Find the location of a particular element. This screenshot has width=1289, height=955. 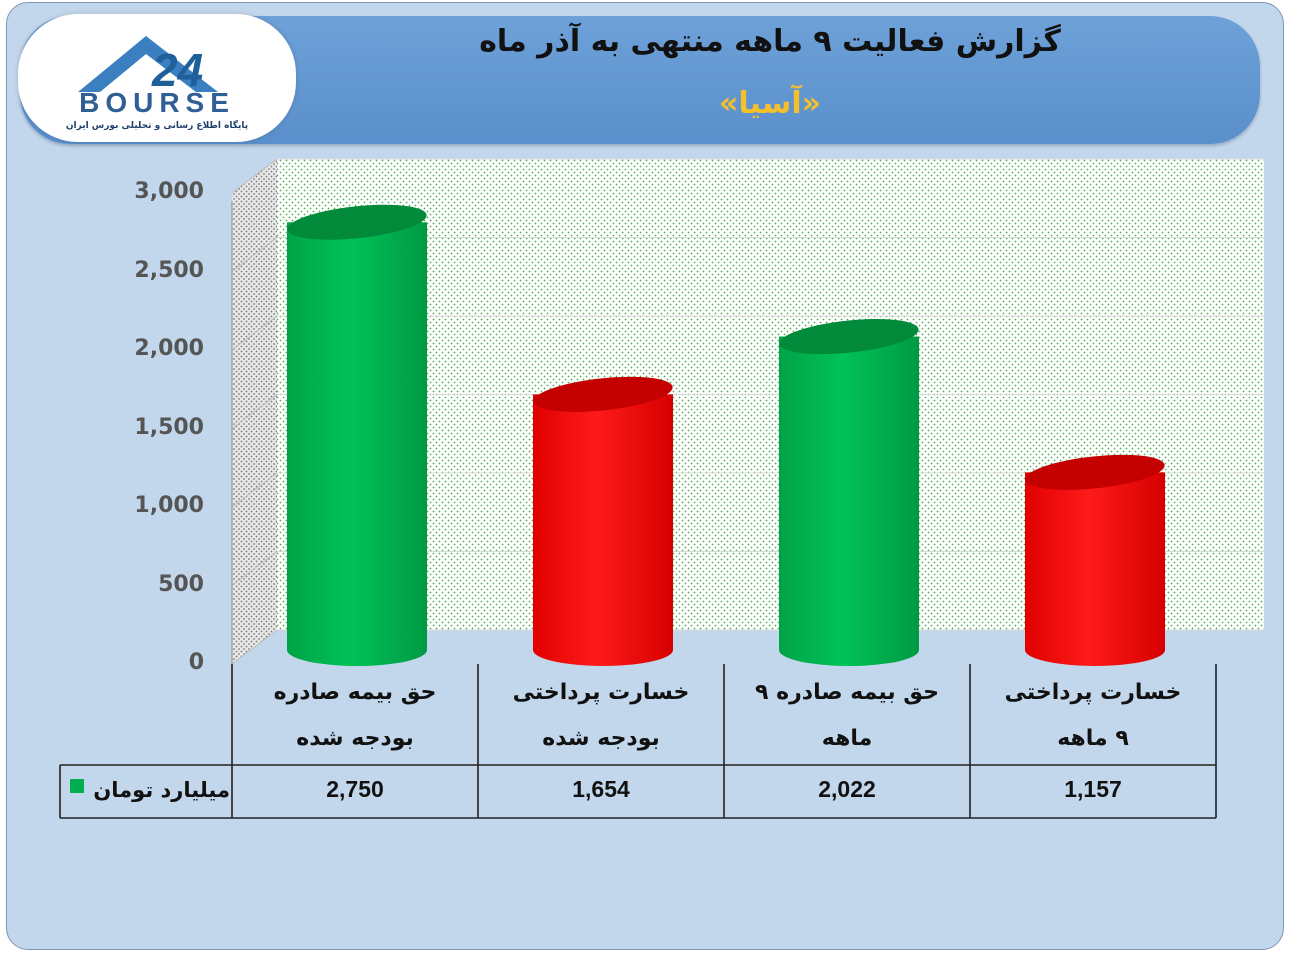

y-tick-label: 3,000 is located at coordinates (169, 191).